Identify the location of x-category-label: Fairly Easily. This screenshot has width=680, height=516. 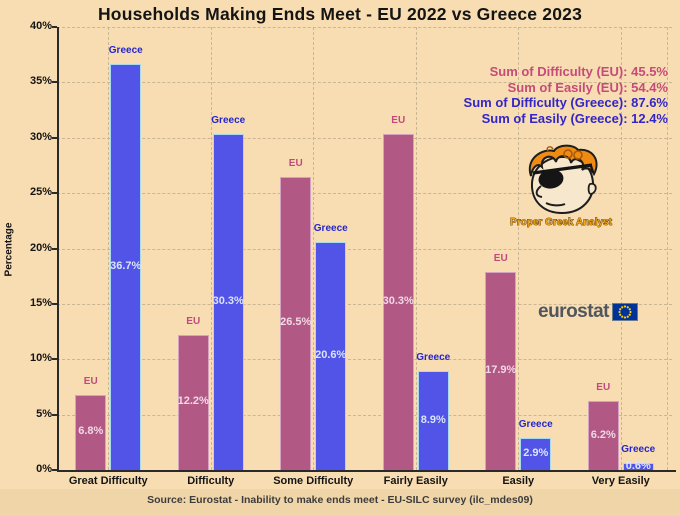
(415, 481).